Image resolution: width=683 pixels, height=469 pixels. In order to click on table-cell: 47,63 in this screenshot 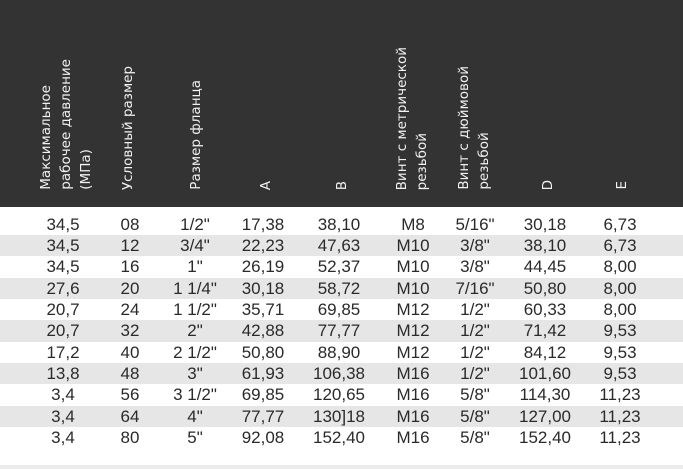, I will do `click(339, 245)`.